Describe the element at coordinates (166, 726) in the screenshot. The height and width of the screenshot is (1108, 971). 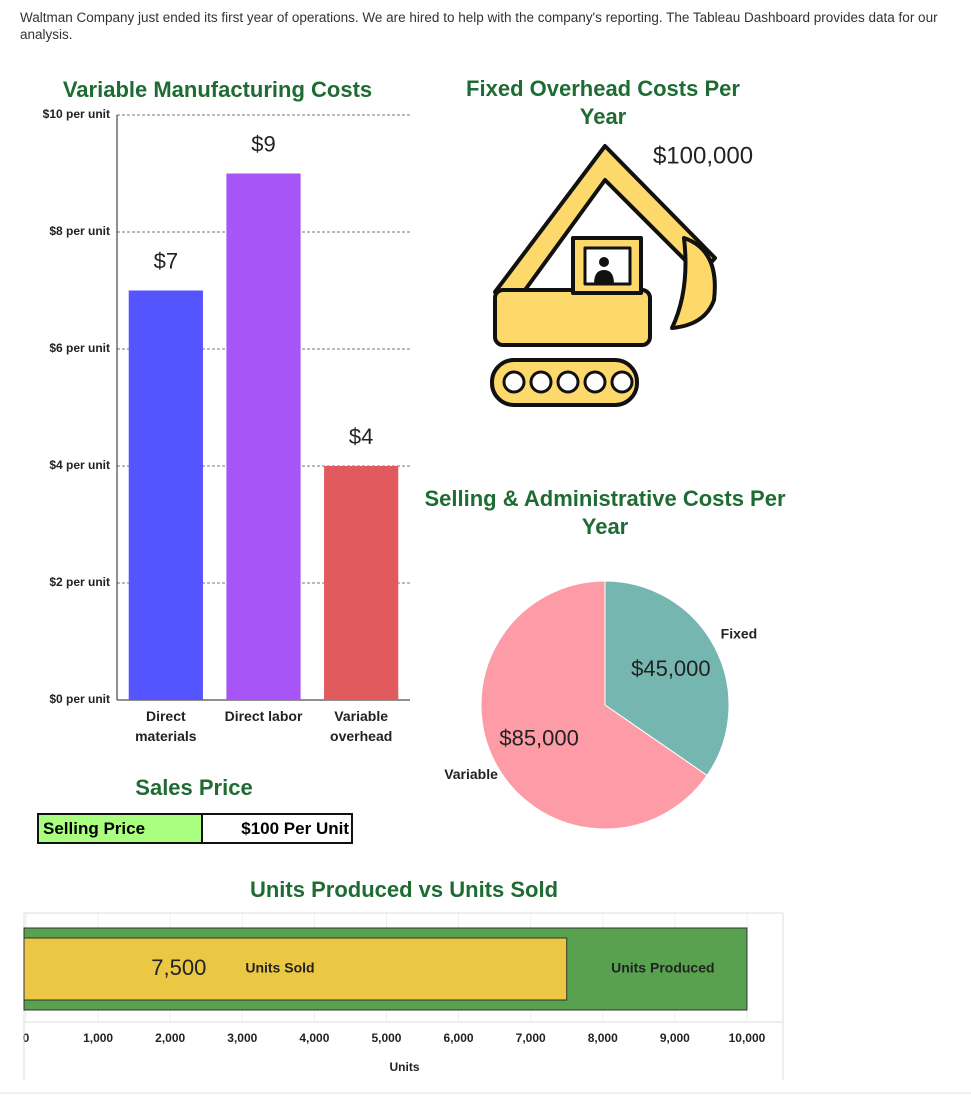
I see `x-tick-label: Direct materials` at that location.